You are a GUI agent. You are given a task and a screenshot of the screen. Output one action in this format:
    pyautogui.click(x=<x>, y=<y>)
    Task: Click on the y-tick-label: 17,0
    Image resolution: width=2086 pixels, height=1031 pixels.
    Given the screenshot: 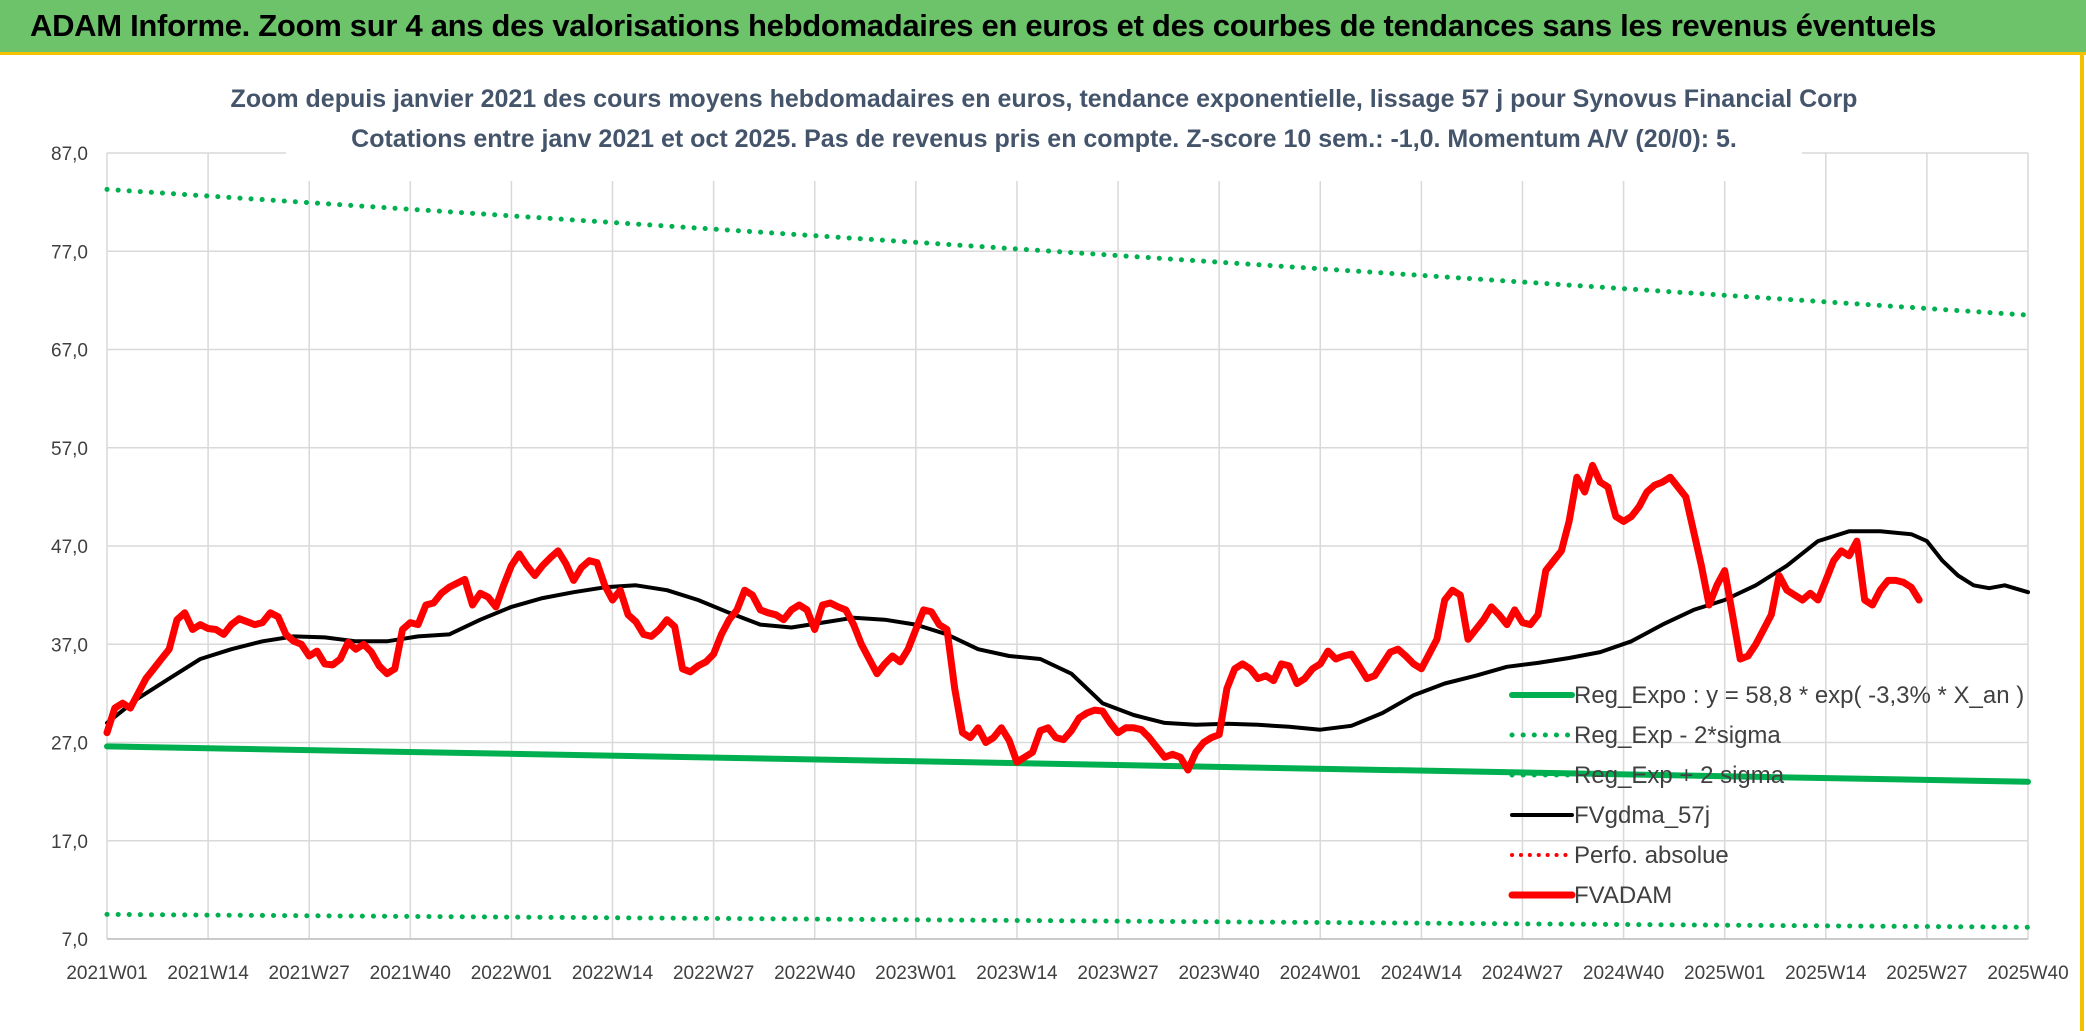 What is the action you would take?
    pyautogui.click(x=69, y=842)
    